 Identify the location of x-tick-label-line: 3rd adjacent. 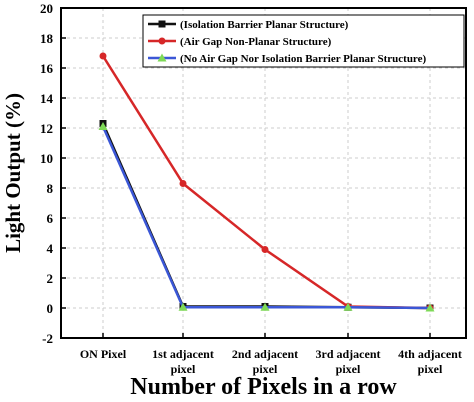
(348, 354).